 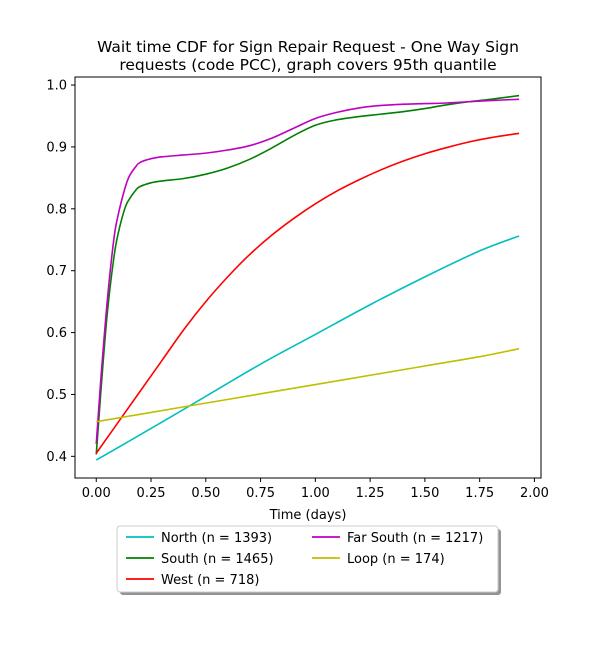 What do you see at coordinates (205, 493) in the screenshot?
I see `x-tick-label: 0.50` at bounding box center [205, 493].